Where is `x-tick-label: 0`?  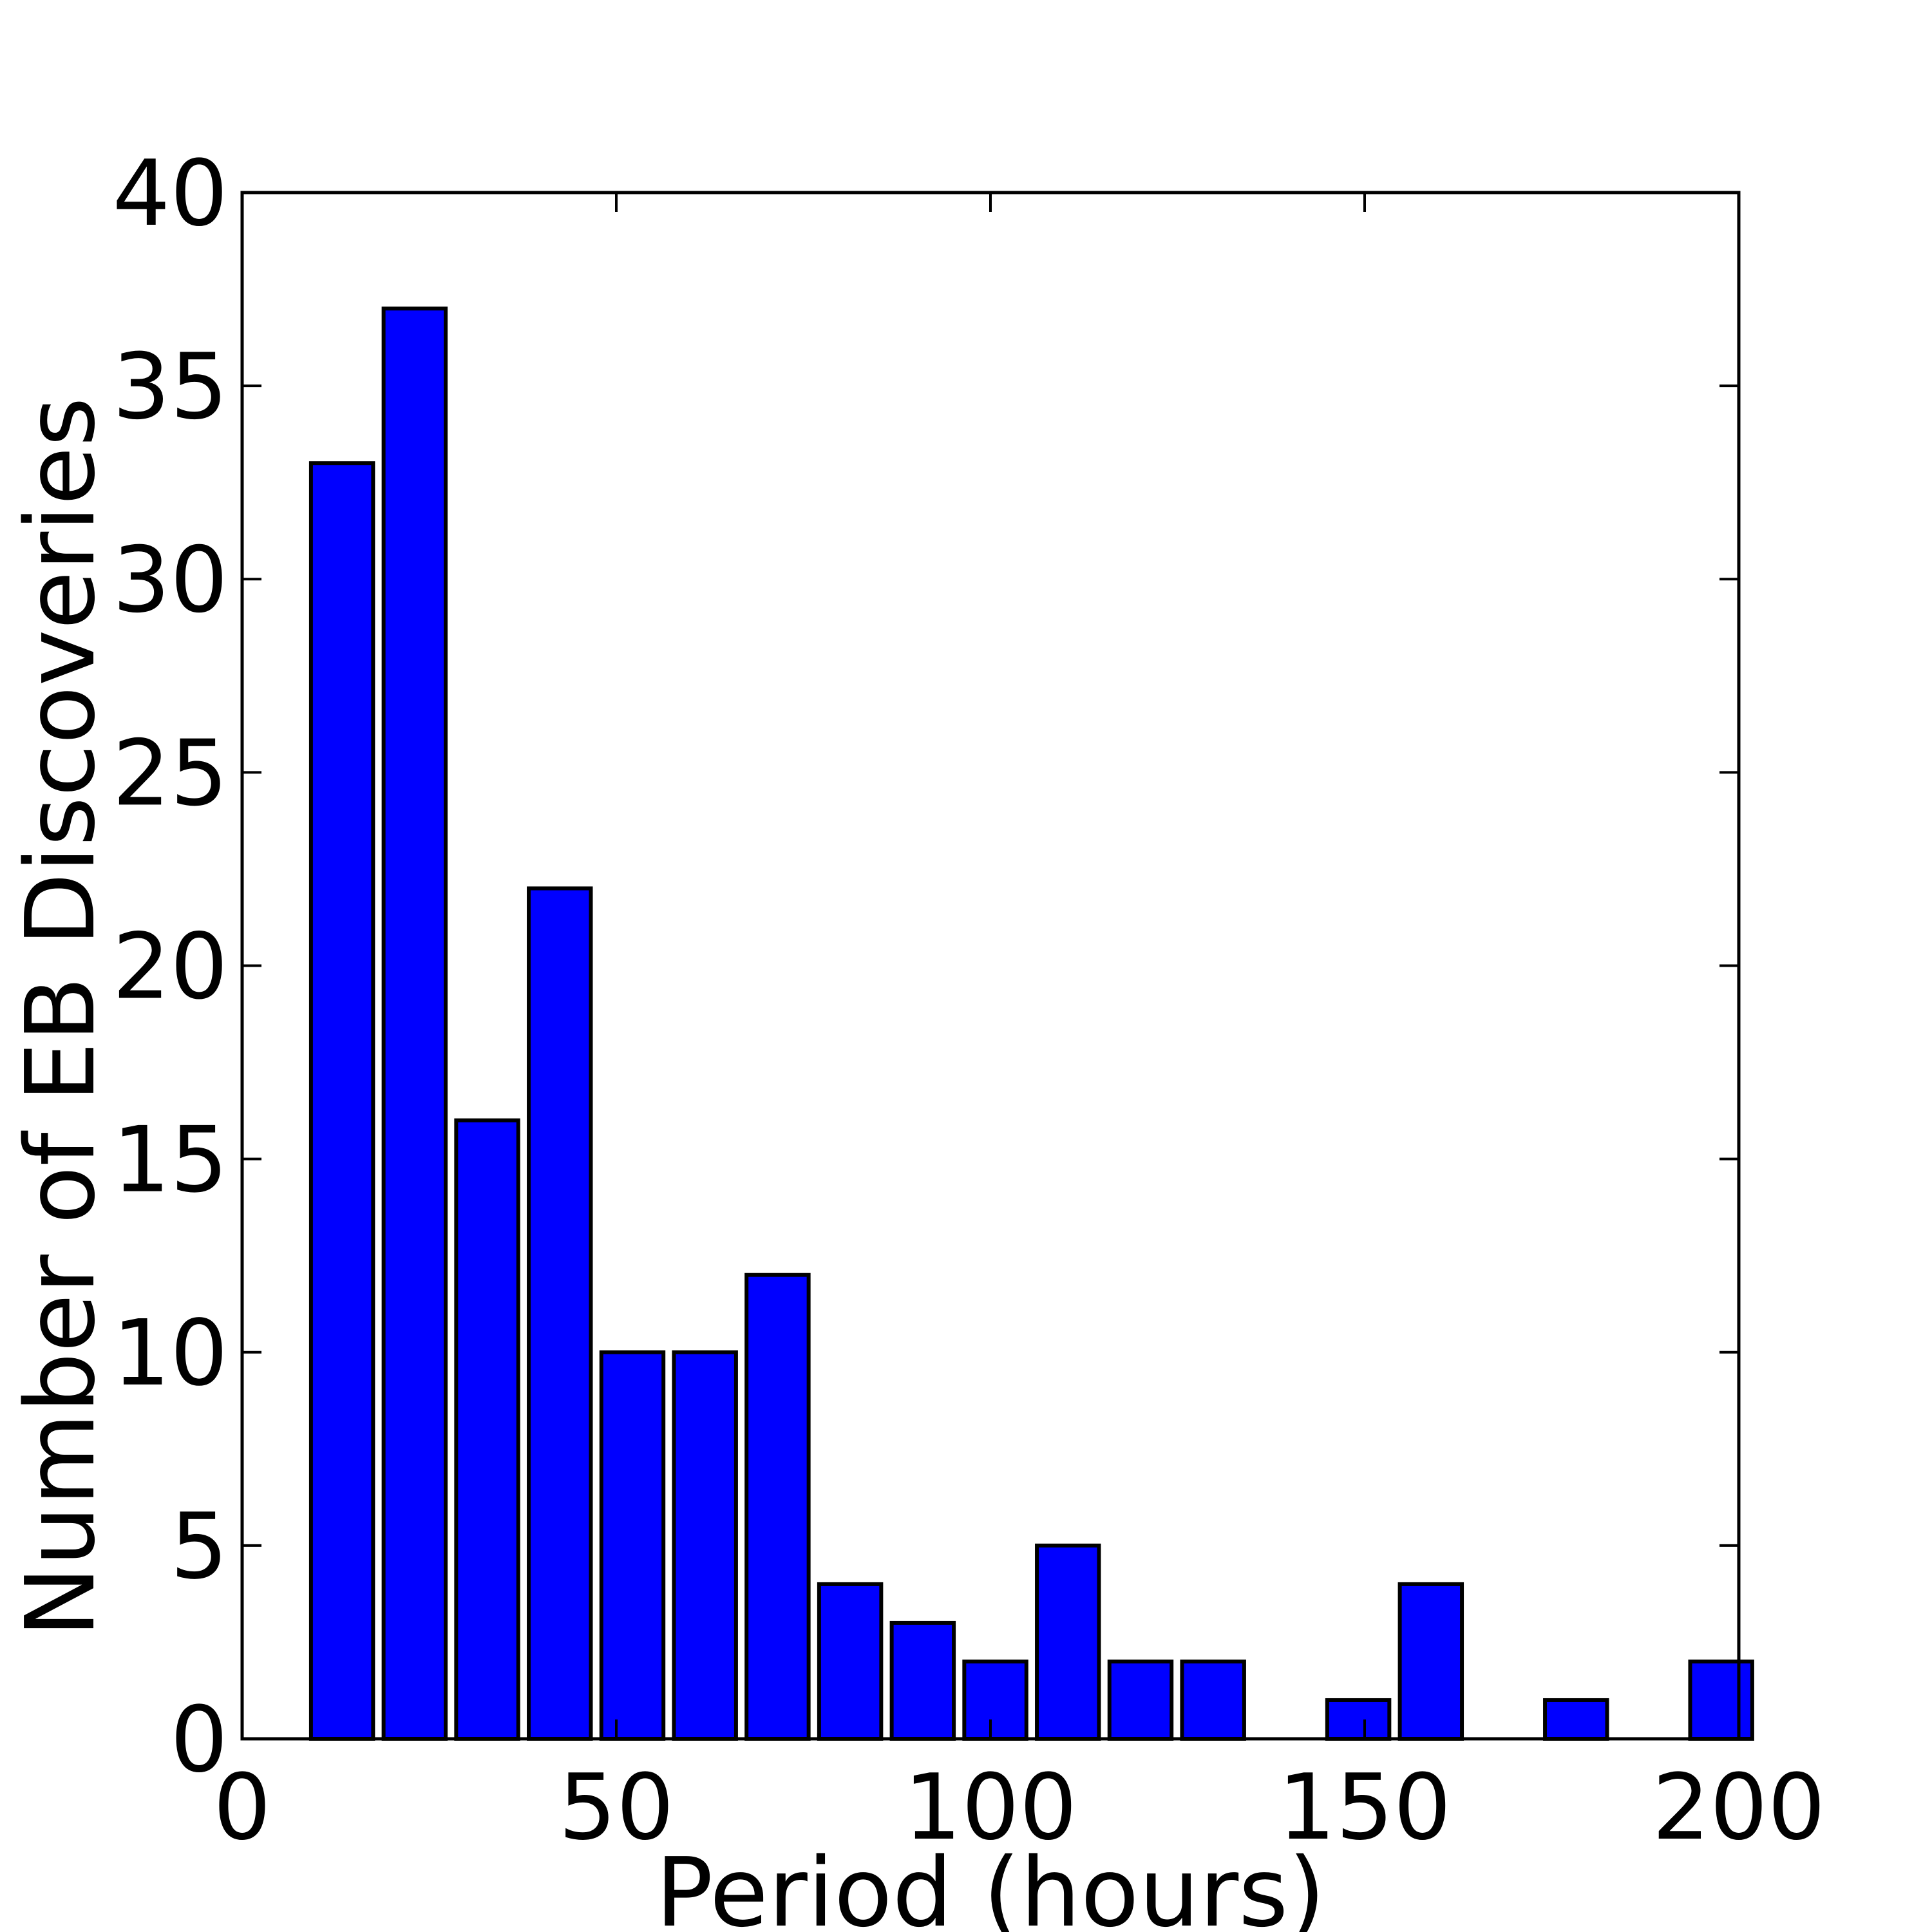
x-tick-label: 0 is located at coordinates (242, 1808).